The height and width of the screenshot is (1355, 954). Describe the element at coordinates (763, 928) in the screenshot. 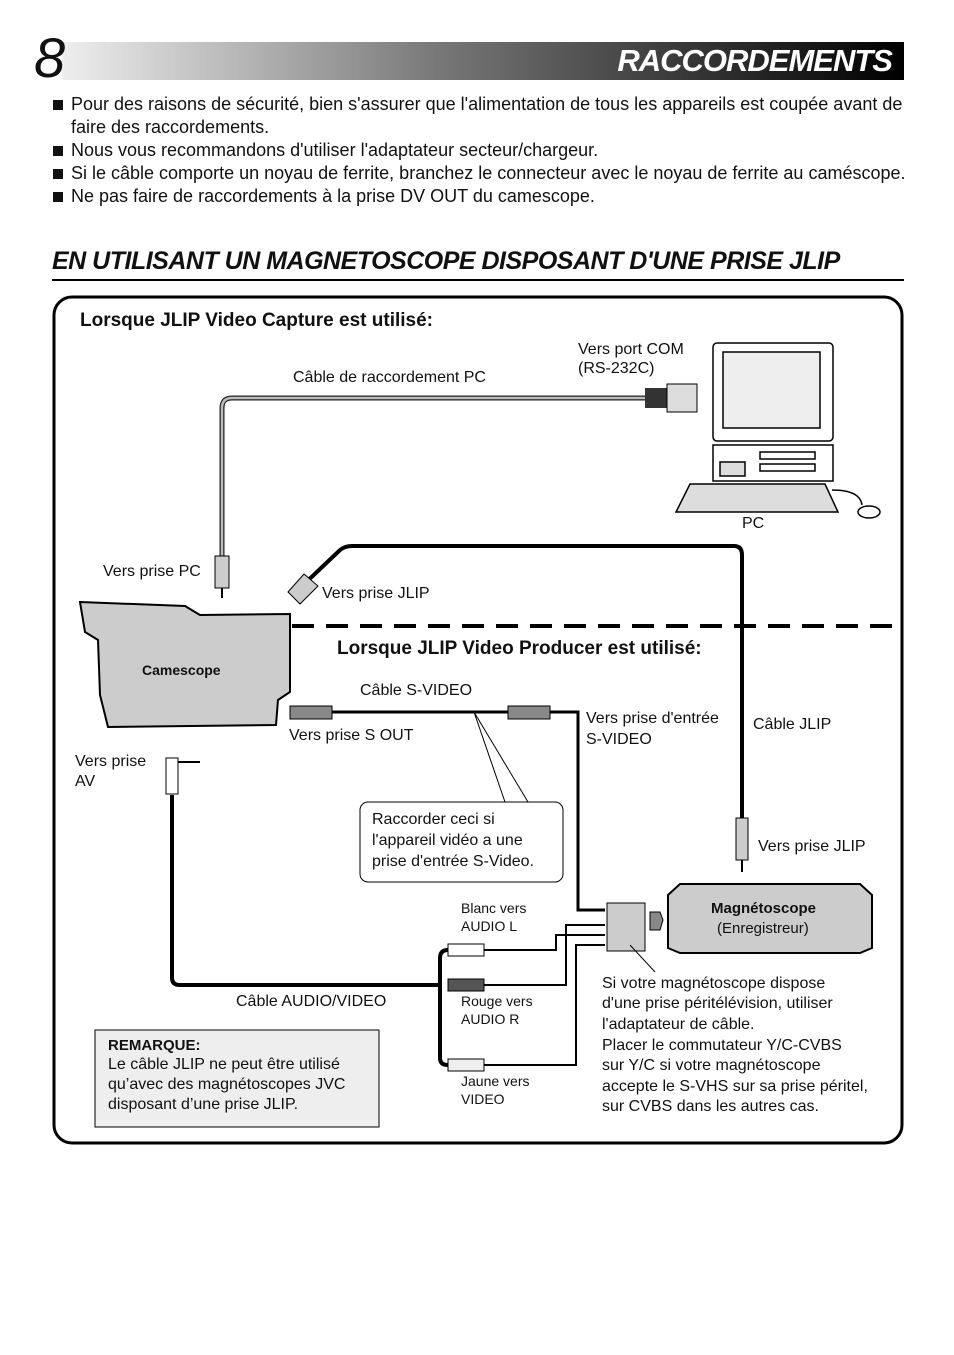

I see `label: (Enregistreur)` at that location.